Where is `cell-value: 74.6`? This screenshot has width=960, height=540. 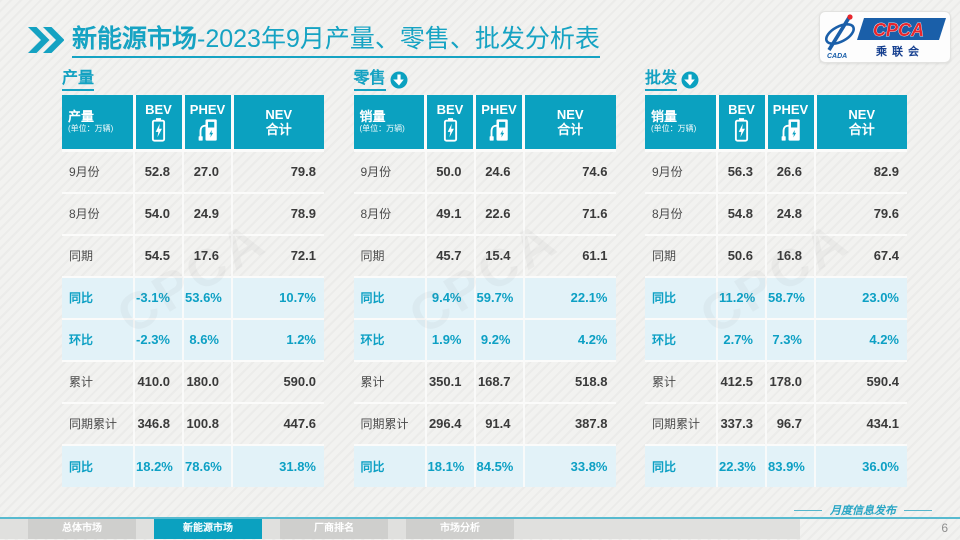 cell-value: 74.6 is located at coordinates (569, 171).